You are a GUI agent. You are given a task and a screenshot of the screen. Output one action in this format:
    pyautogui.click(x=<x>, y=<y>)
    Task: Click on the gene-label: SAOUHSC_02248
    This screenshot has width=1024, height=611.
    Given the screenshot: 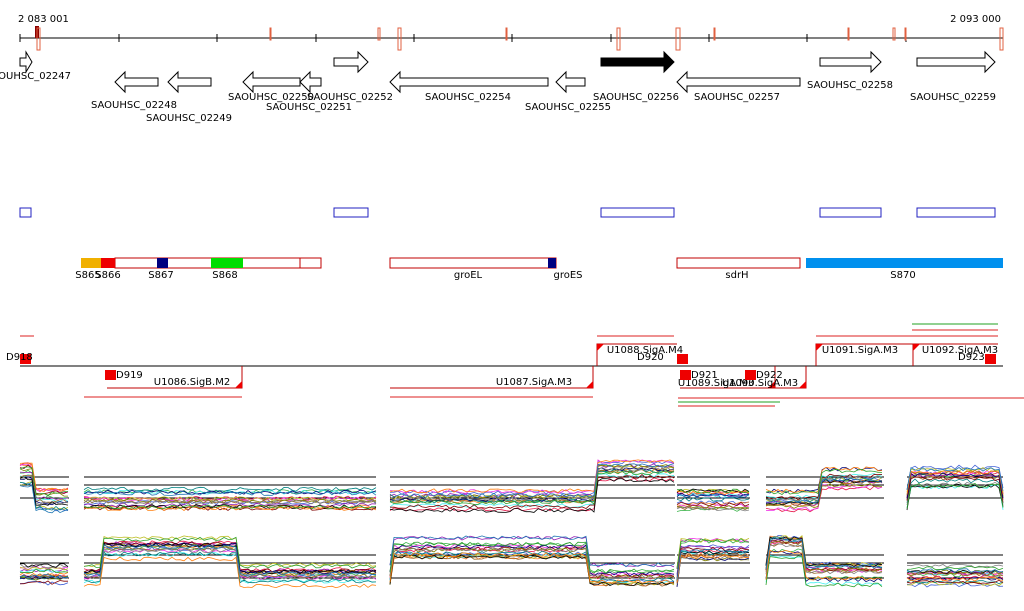 What is the action you would take?
    pyautogui.click(x=134, y=105)
    